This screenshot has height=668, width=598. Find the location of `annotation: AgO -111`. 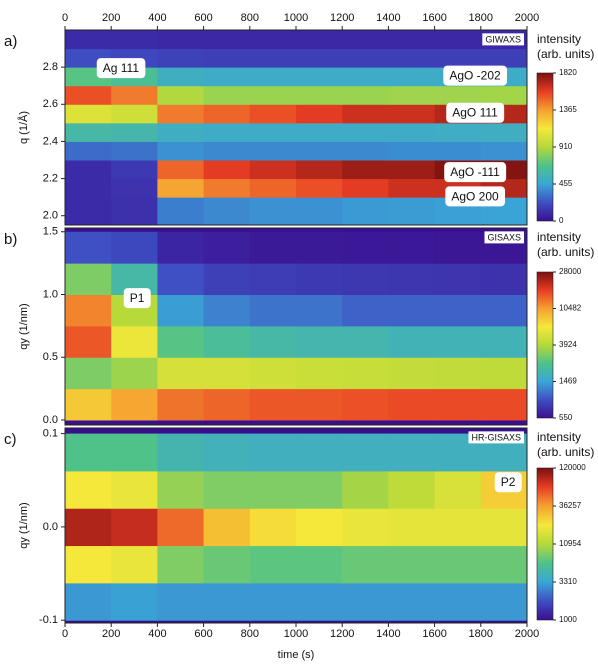

annotation: AgO -111 is located at coordinates (475, 172).